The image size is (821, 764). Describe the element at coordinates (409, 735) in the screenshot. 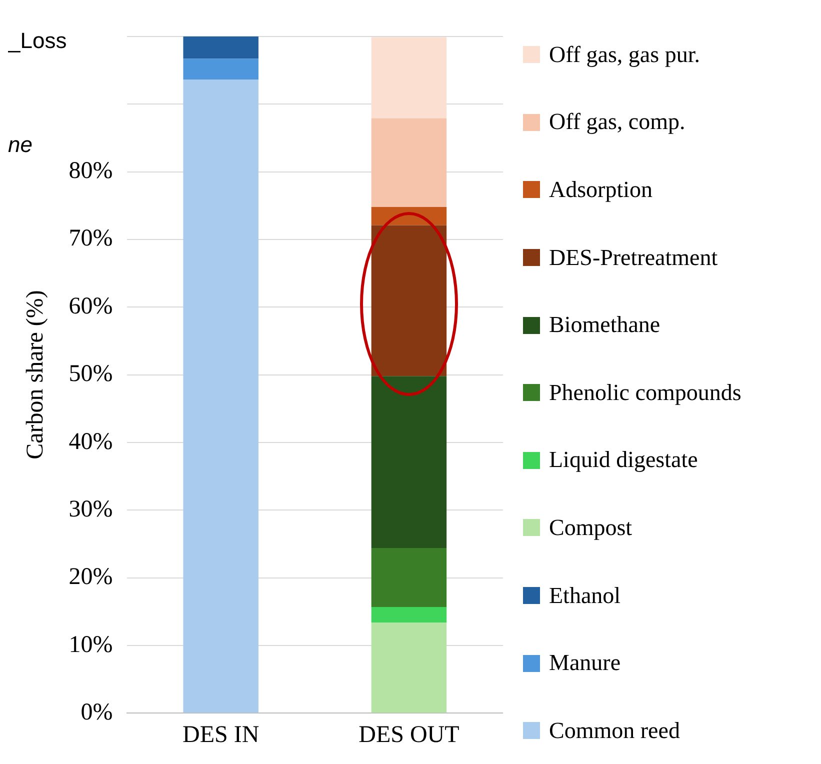

I see `x-tick-label: DES OUT` at that location.